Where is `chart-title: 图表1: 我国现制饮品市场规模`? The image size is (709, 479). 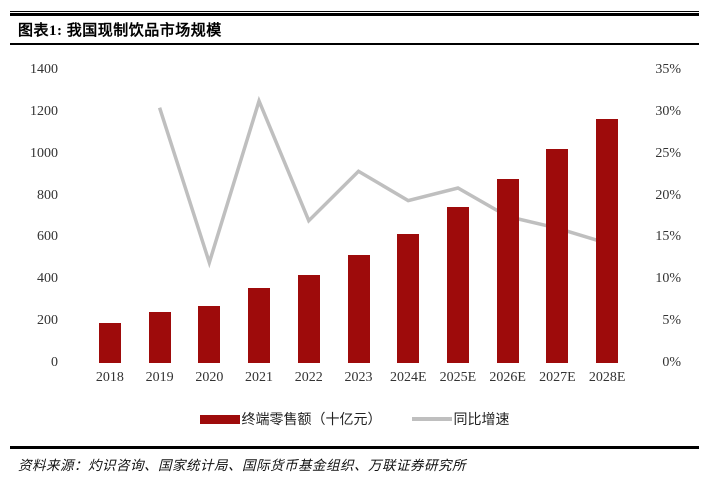 chart-title: 图表1: 我国现制饮品市场规模 is located at coordinates (120, 31).